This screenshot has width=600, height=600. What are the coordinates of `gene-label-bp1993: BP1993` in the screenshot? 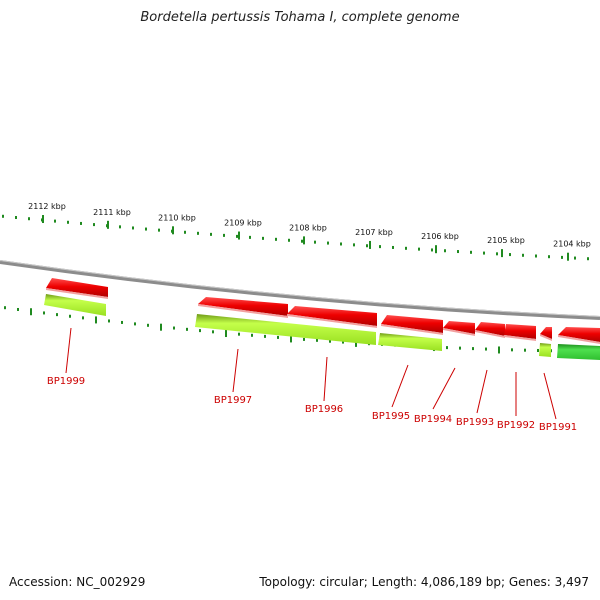 It's located at (475, 422).